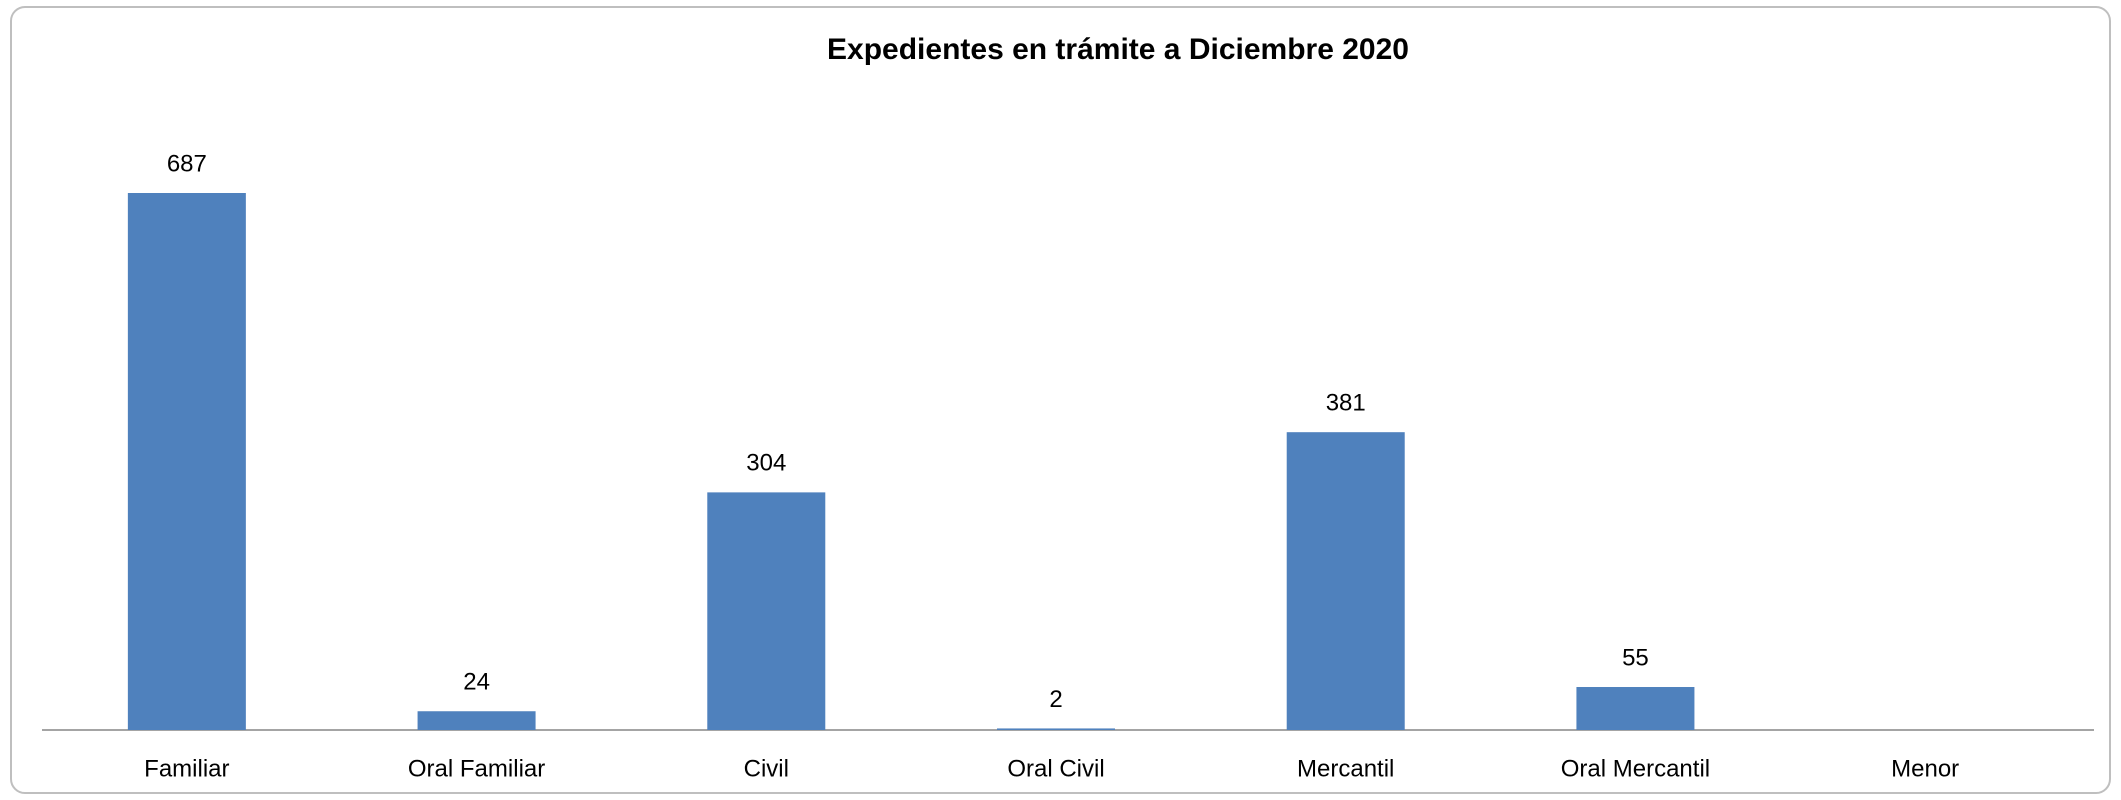  Describe the element at coordinates (1925, 768) in the screenshot. I see `x-tick-label: Menor` at that location.